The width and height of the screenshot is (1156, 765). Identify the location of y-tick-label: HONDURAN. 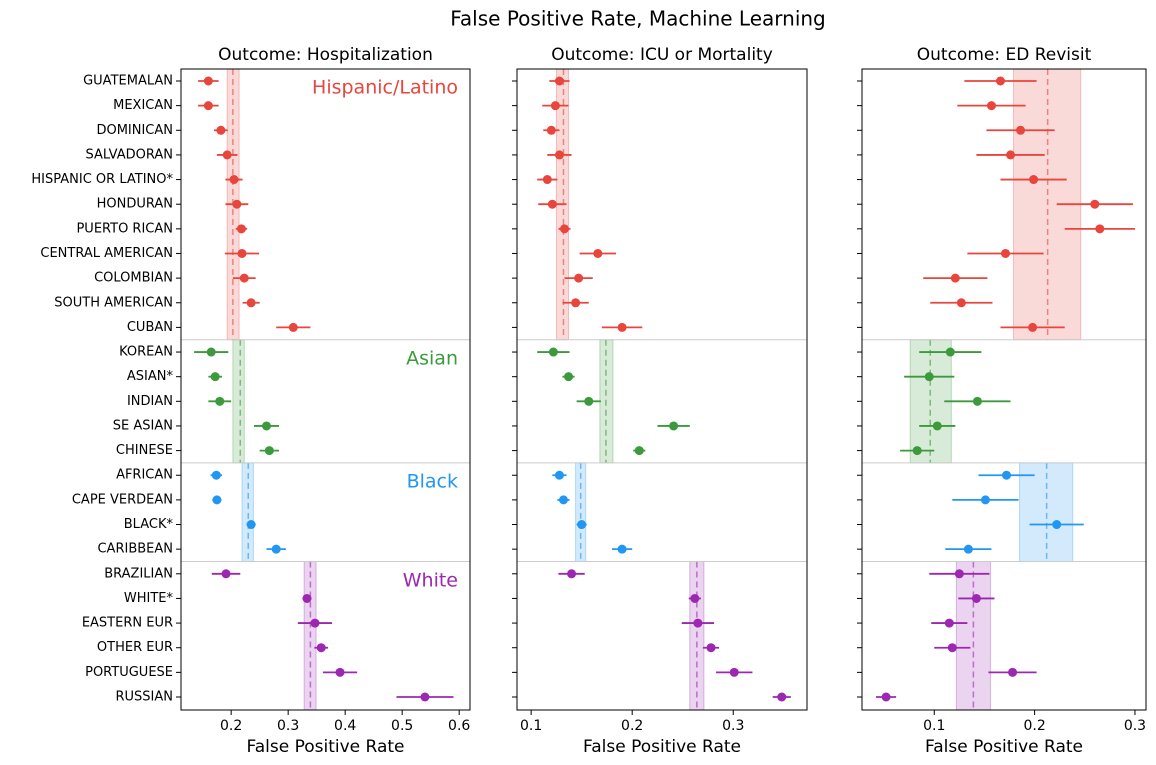
(135, 204).